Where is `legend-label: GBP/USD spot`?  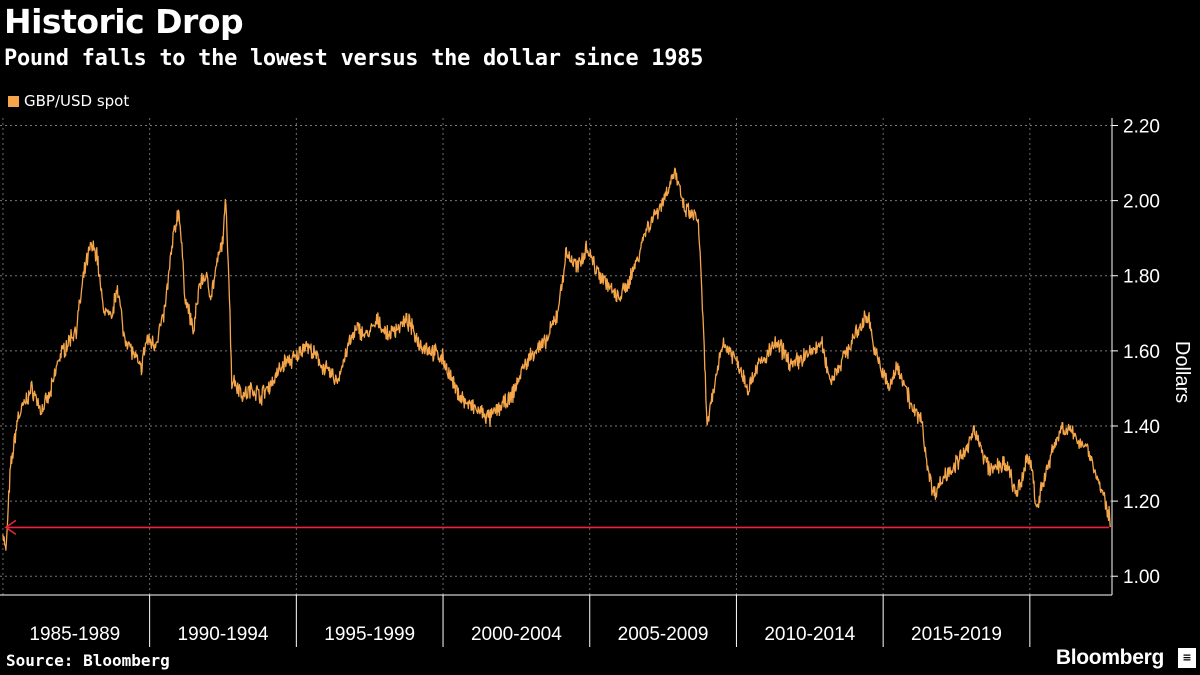
legend-label: GBP/USD spot is located at coordinates (77, 101).